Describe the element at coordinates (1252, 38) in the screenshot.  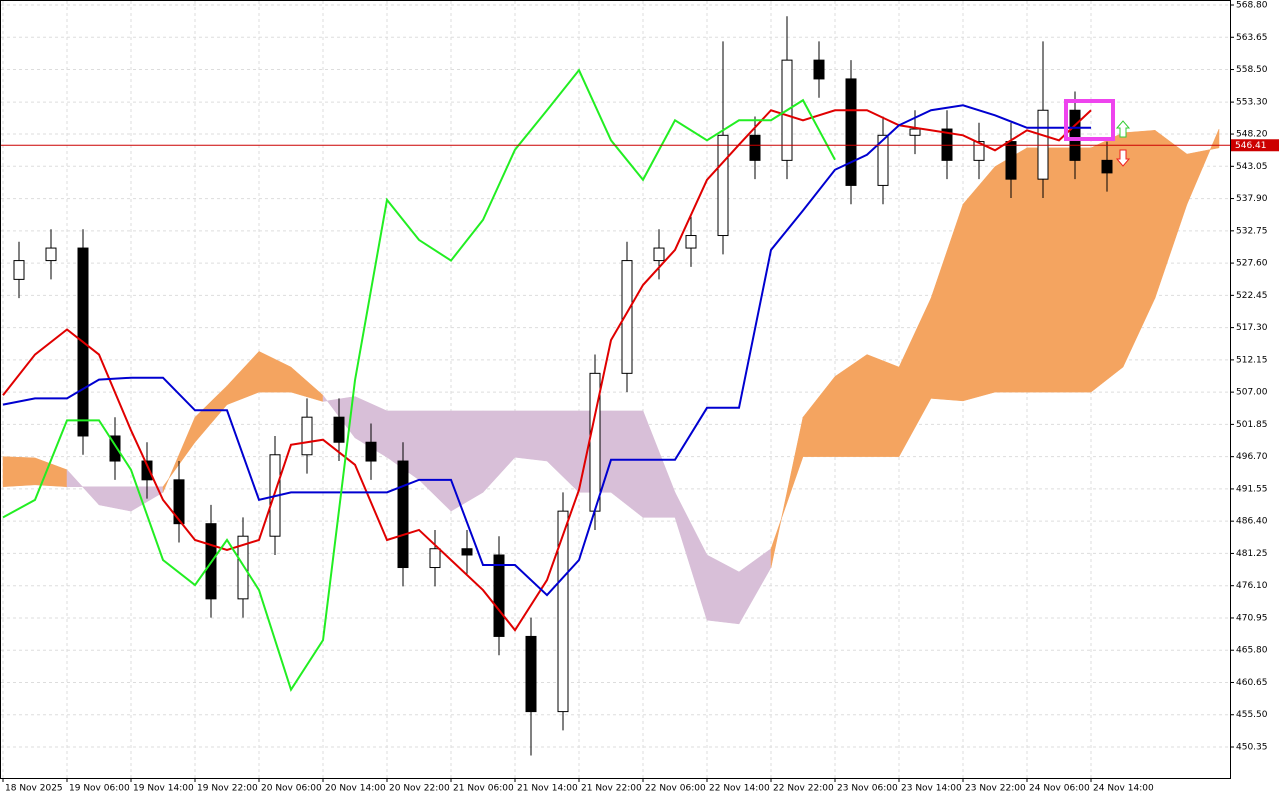
I see `y-tick-label: 563.65` at that location.